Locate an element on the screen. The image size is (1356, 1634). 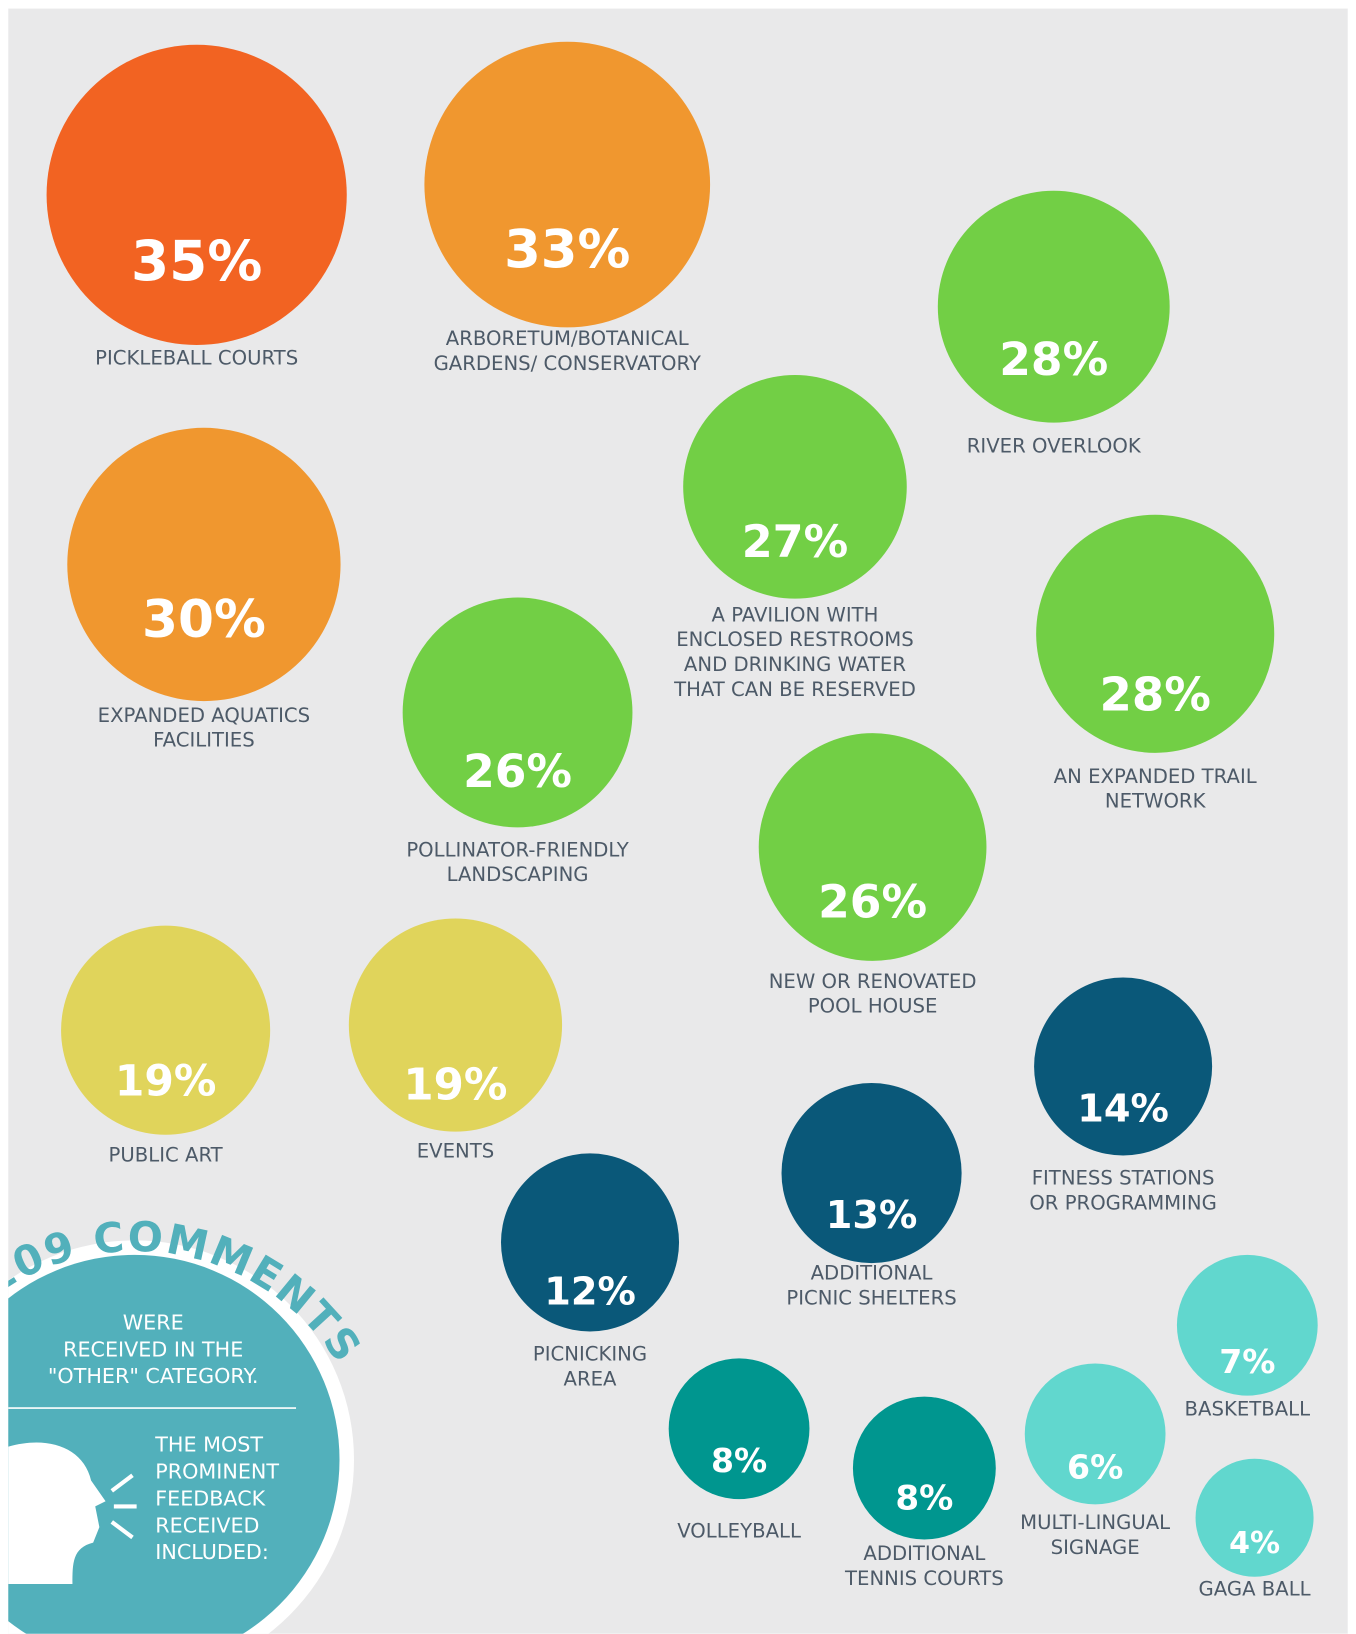
label: LANDSCAPING is located at coordinates (518, 874).